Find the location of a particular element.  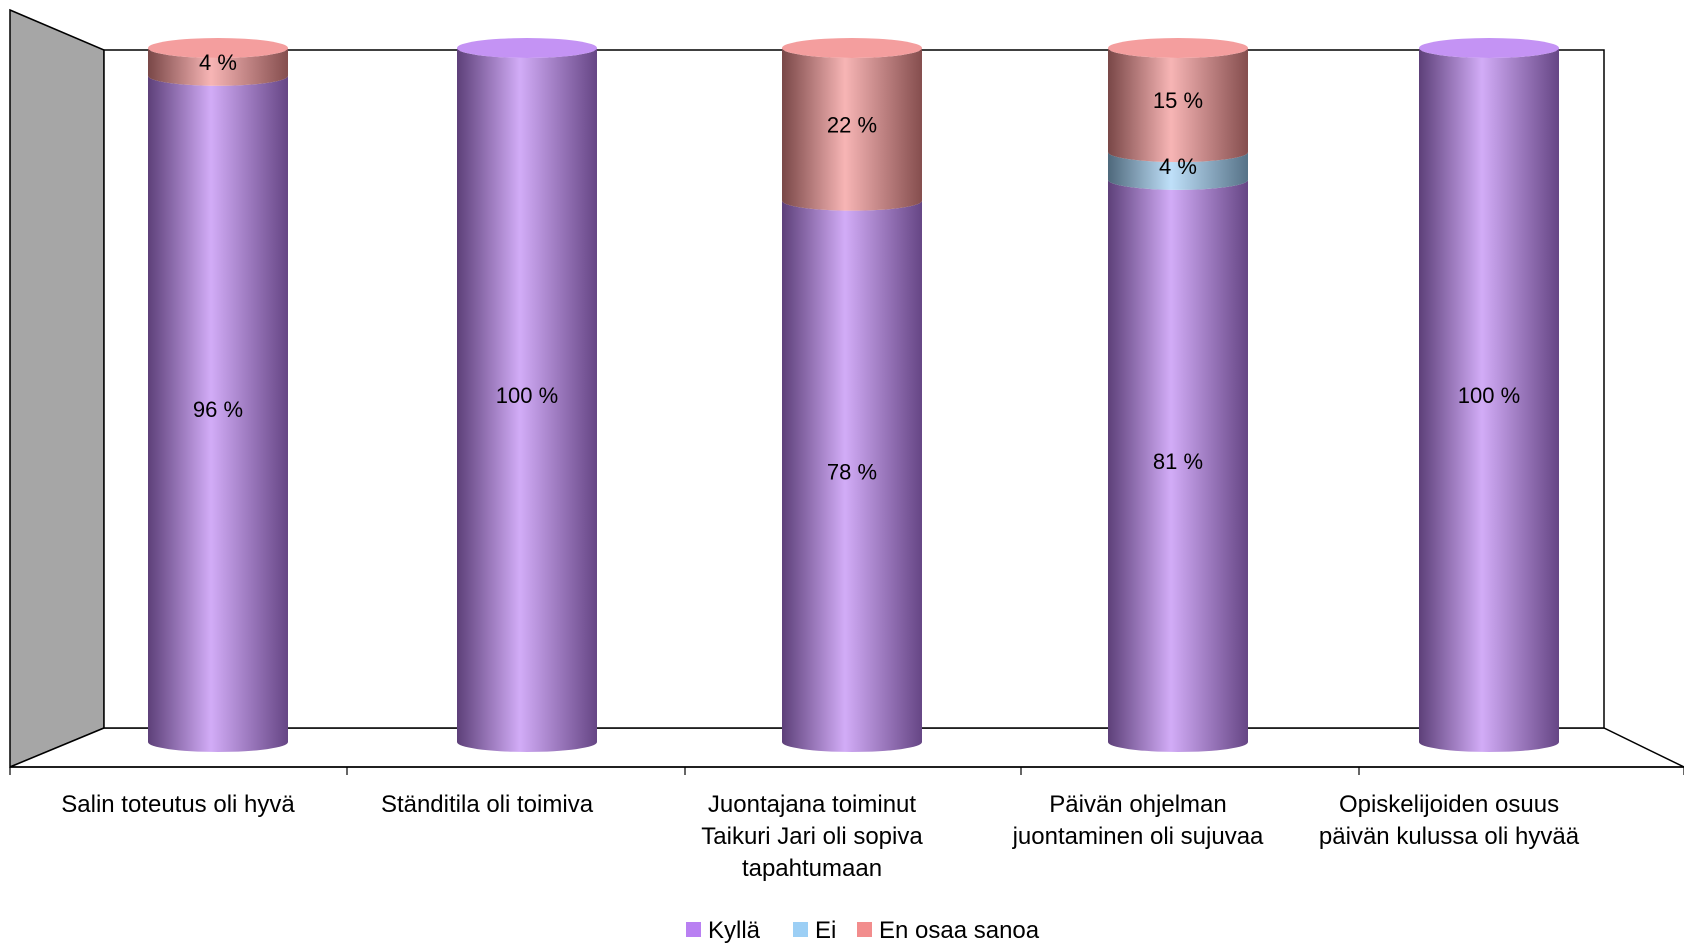

legend-label: En osaa sanoa is located at coordinates (959, 930).